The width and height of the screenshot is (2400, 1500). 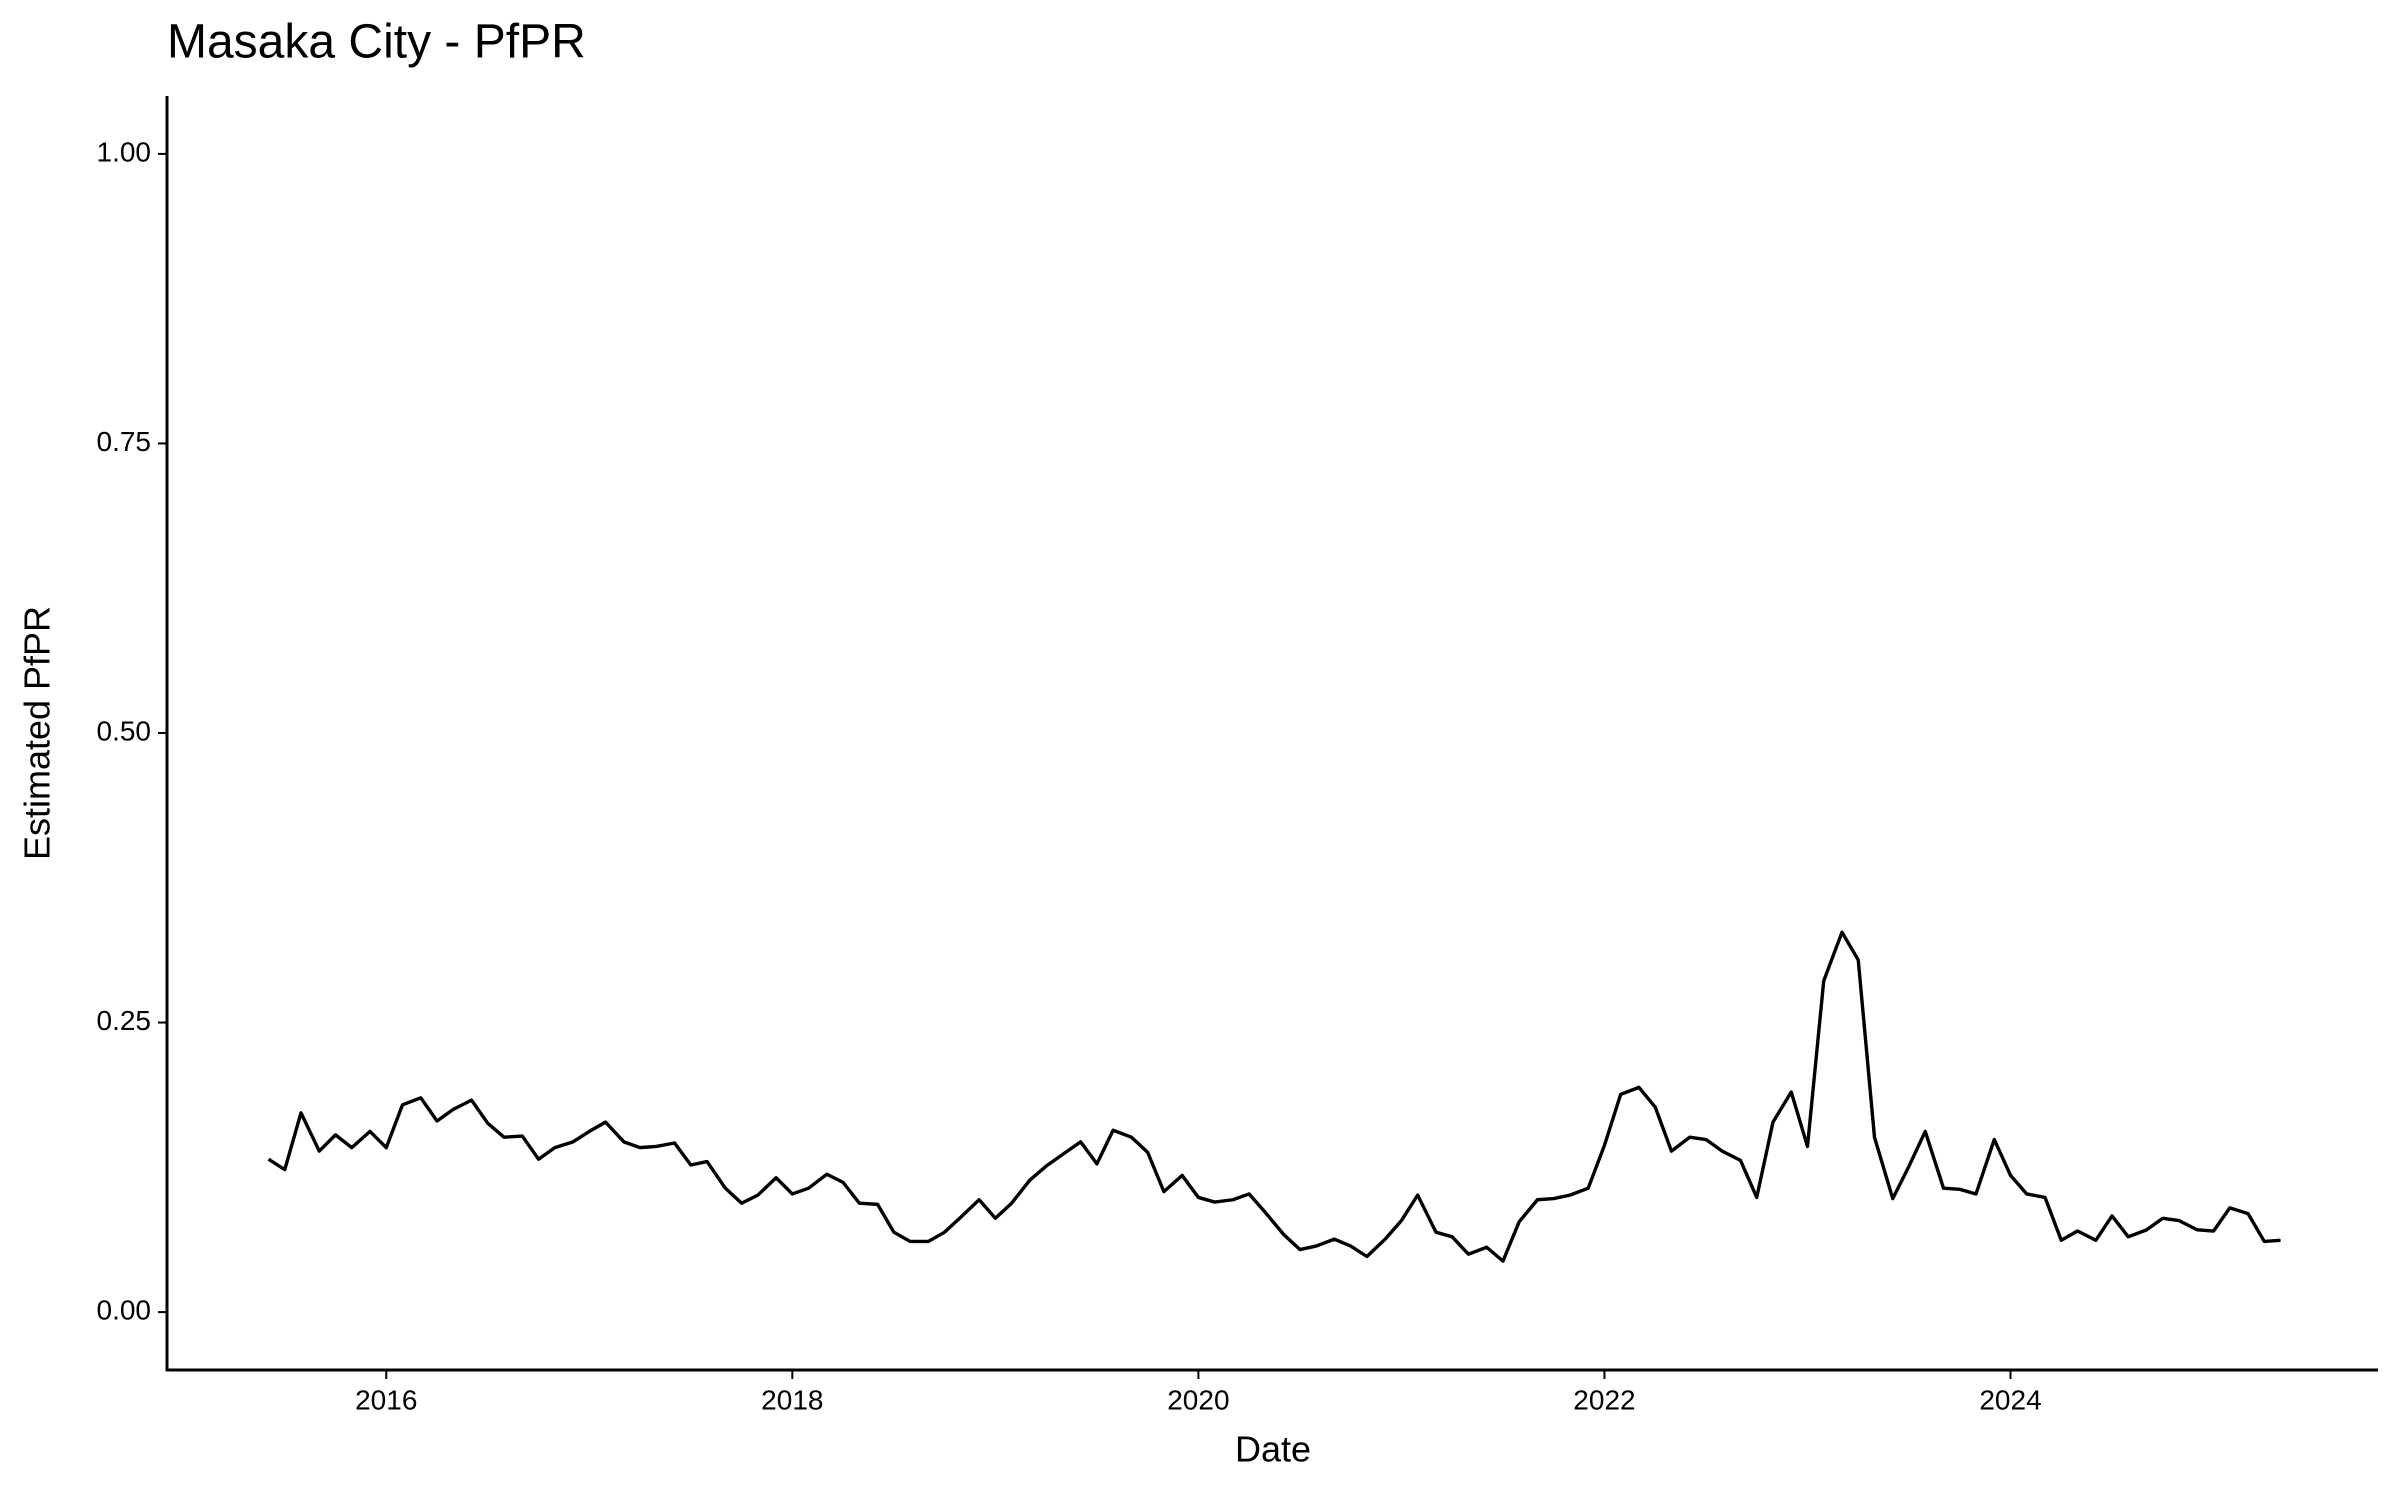 I want to click on x-tick-label: 2024, so click(x=2010, y=1399).